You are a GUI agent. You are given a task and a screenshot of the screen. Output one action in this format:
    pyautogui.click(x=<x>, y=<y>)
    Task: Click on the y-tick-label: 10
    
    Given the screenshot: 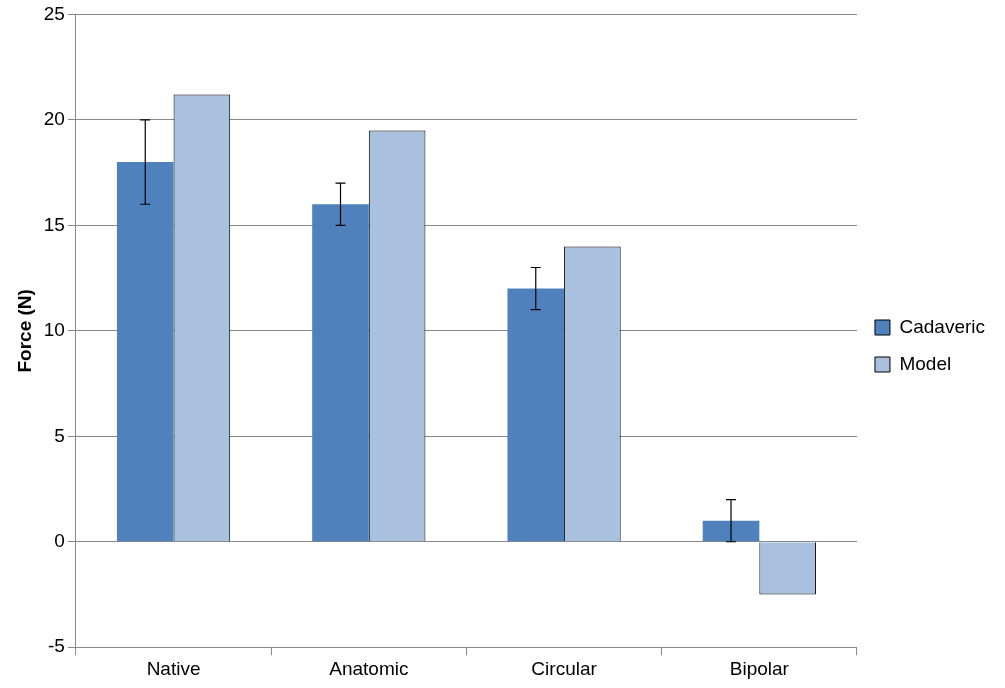 What is the action you would take?
    pyautogui.click(x=54, y=330)
    